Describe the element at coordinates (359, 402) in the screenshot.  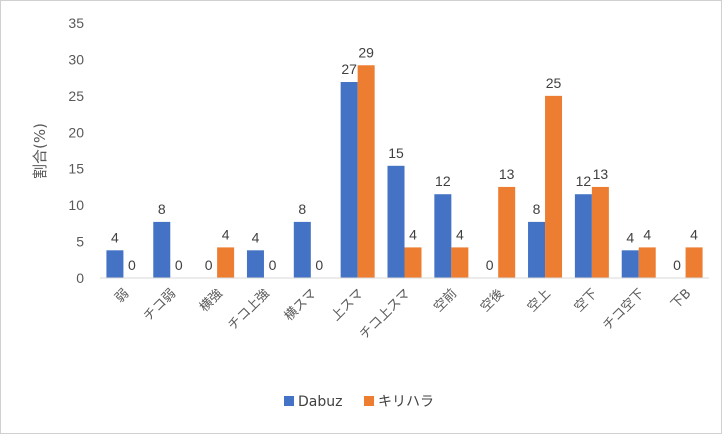
I see `legend: Dabuz キリハラ` at that location.